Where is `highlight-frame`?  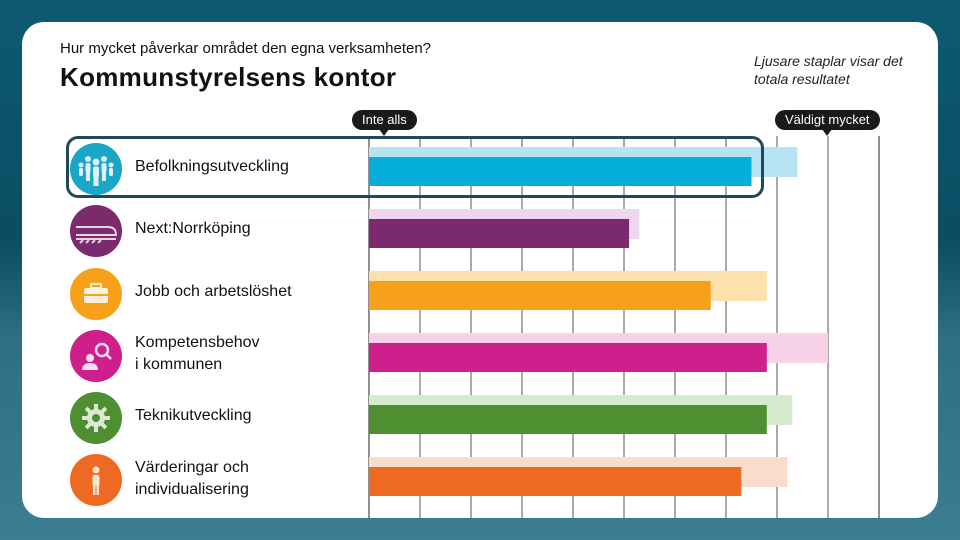 highlight-frame is located at coordinates (415, 167).